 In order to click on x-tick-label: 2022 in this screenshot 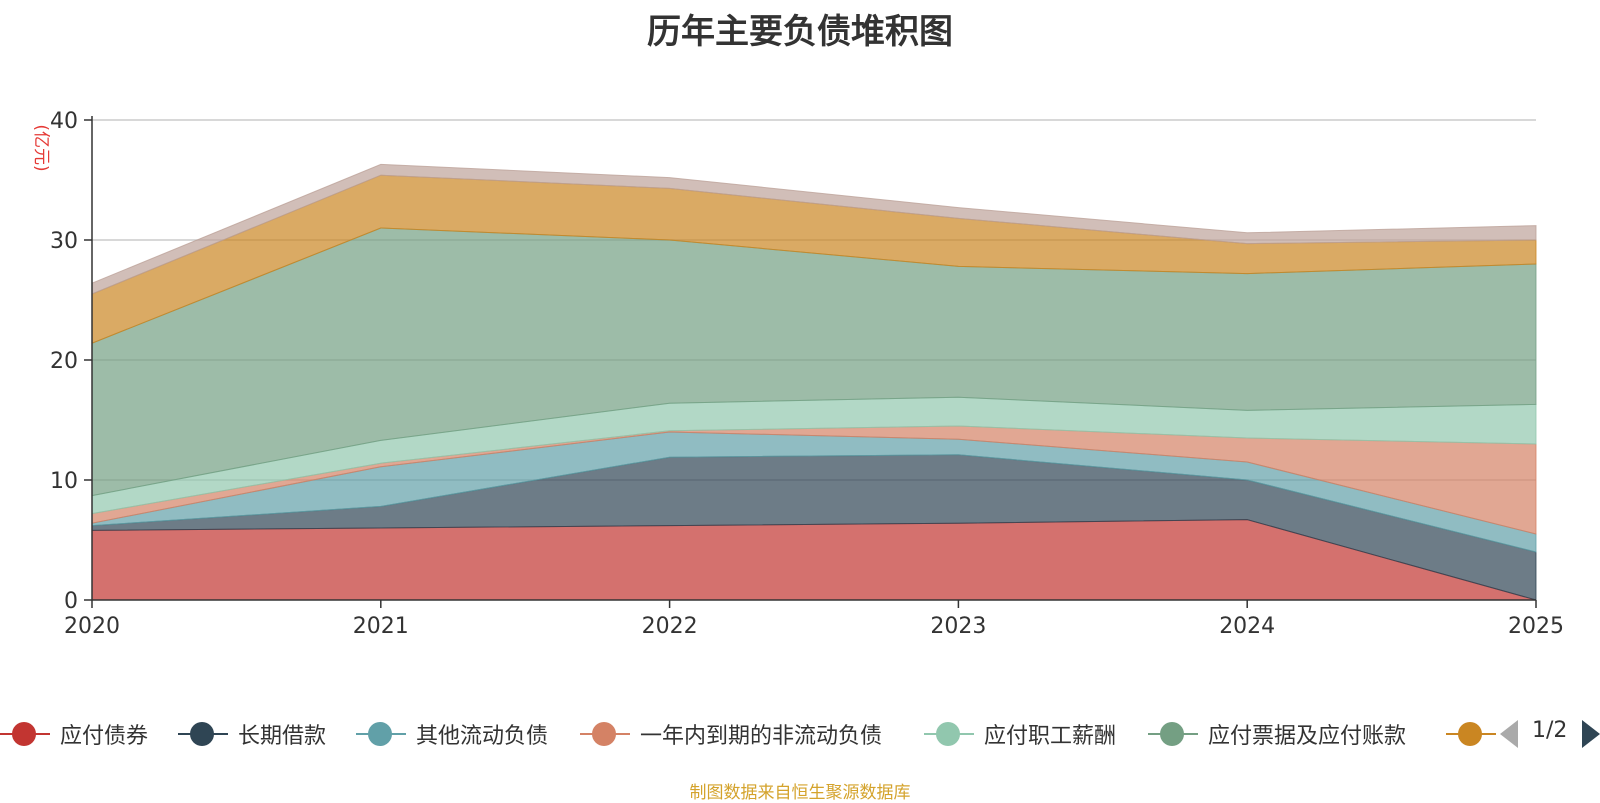, I will do `click(670, 626)`.